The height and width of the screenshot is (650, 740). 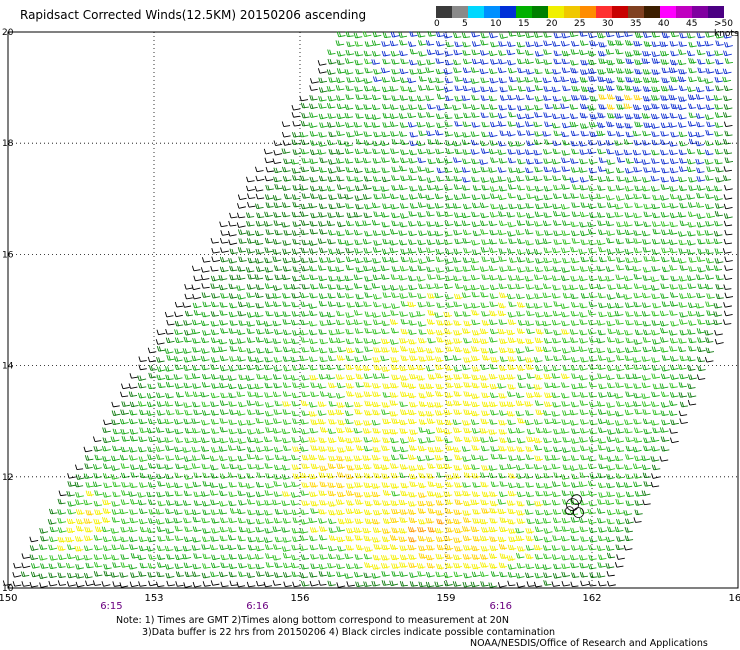 I want to click on x-tick-label: 165, so click(x=734, y=598).